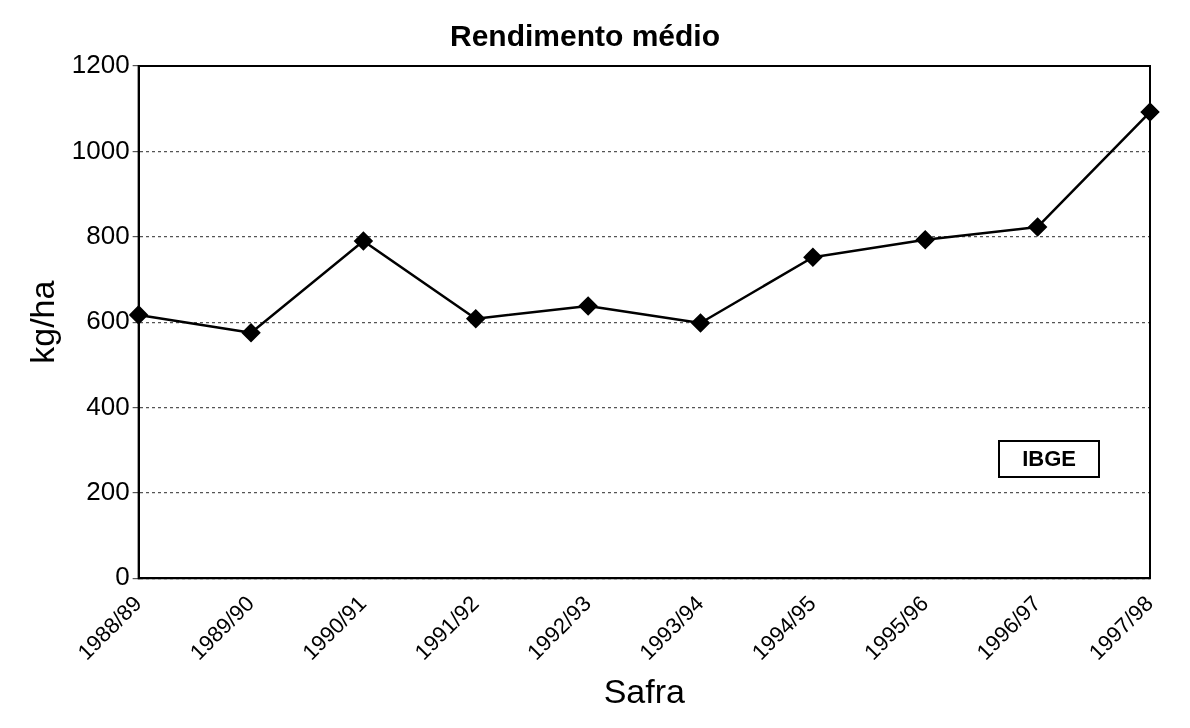 Image resolution: width=1190 pixels, height=728 pixels. Describe the element at coordinates (108, 405) in the screenshot. I see `y-tick-label: 400` at that location.